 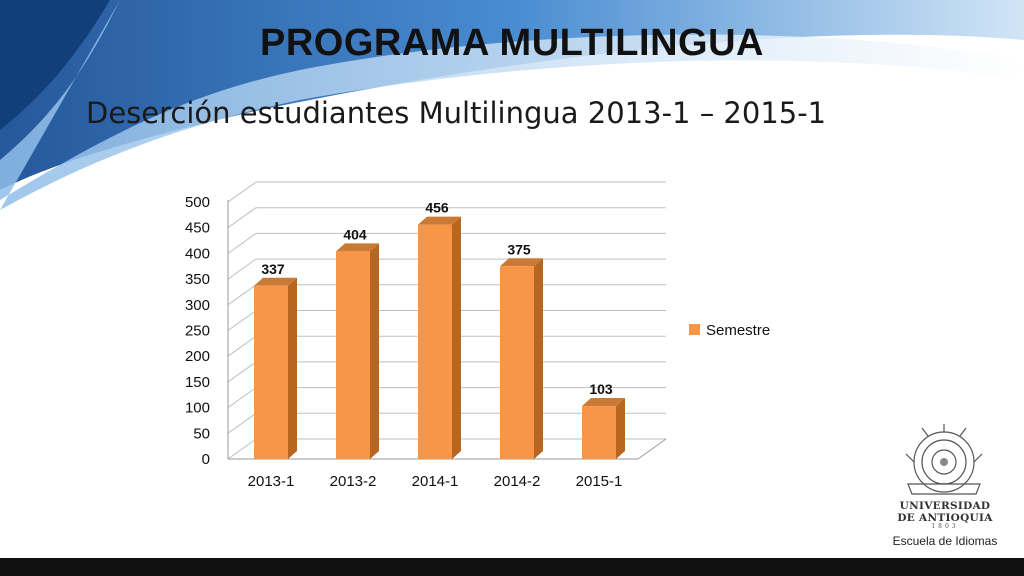 I want to click on x-tick-label: 2014-2, so click(x=517, y=481).